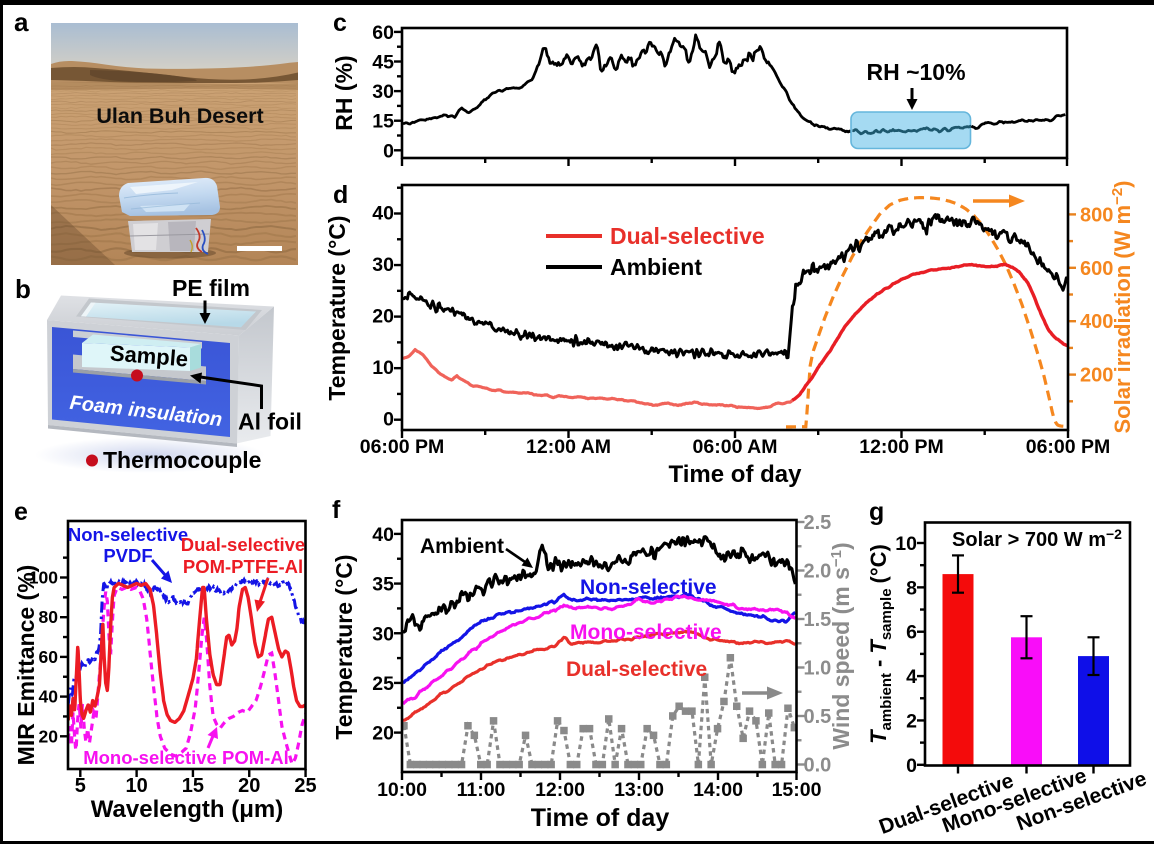  Describe the element at coordinates (718, 790) in the screenshot. I see `svg-text: 14:00` at that location.